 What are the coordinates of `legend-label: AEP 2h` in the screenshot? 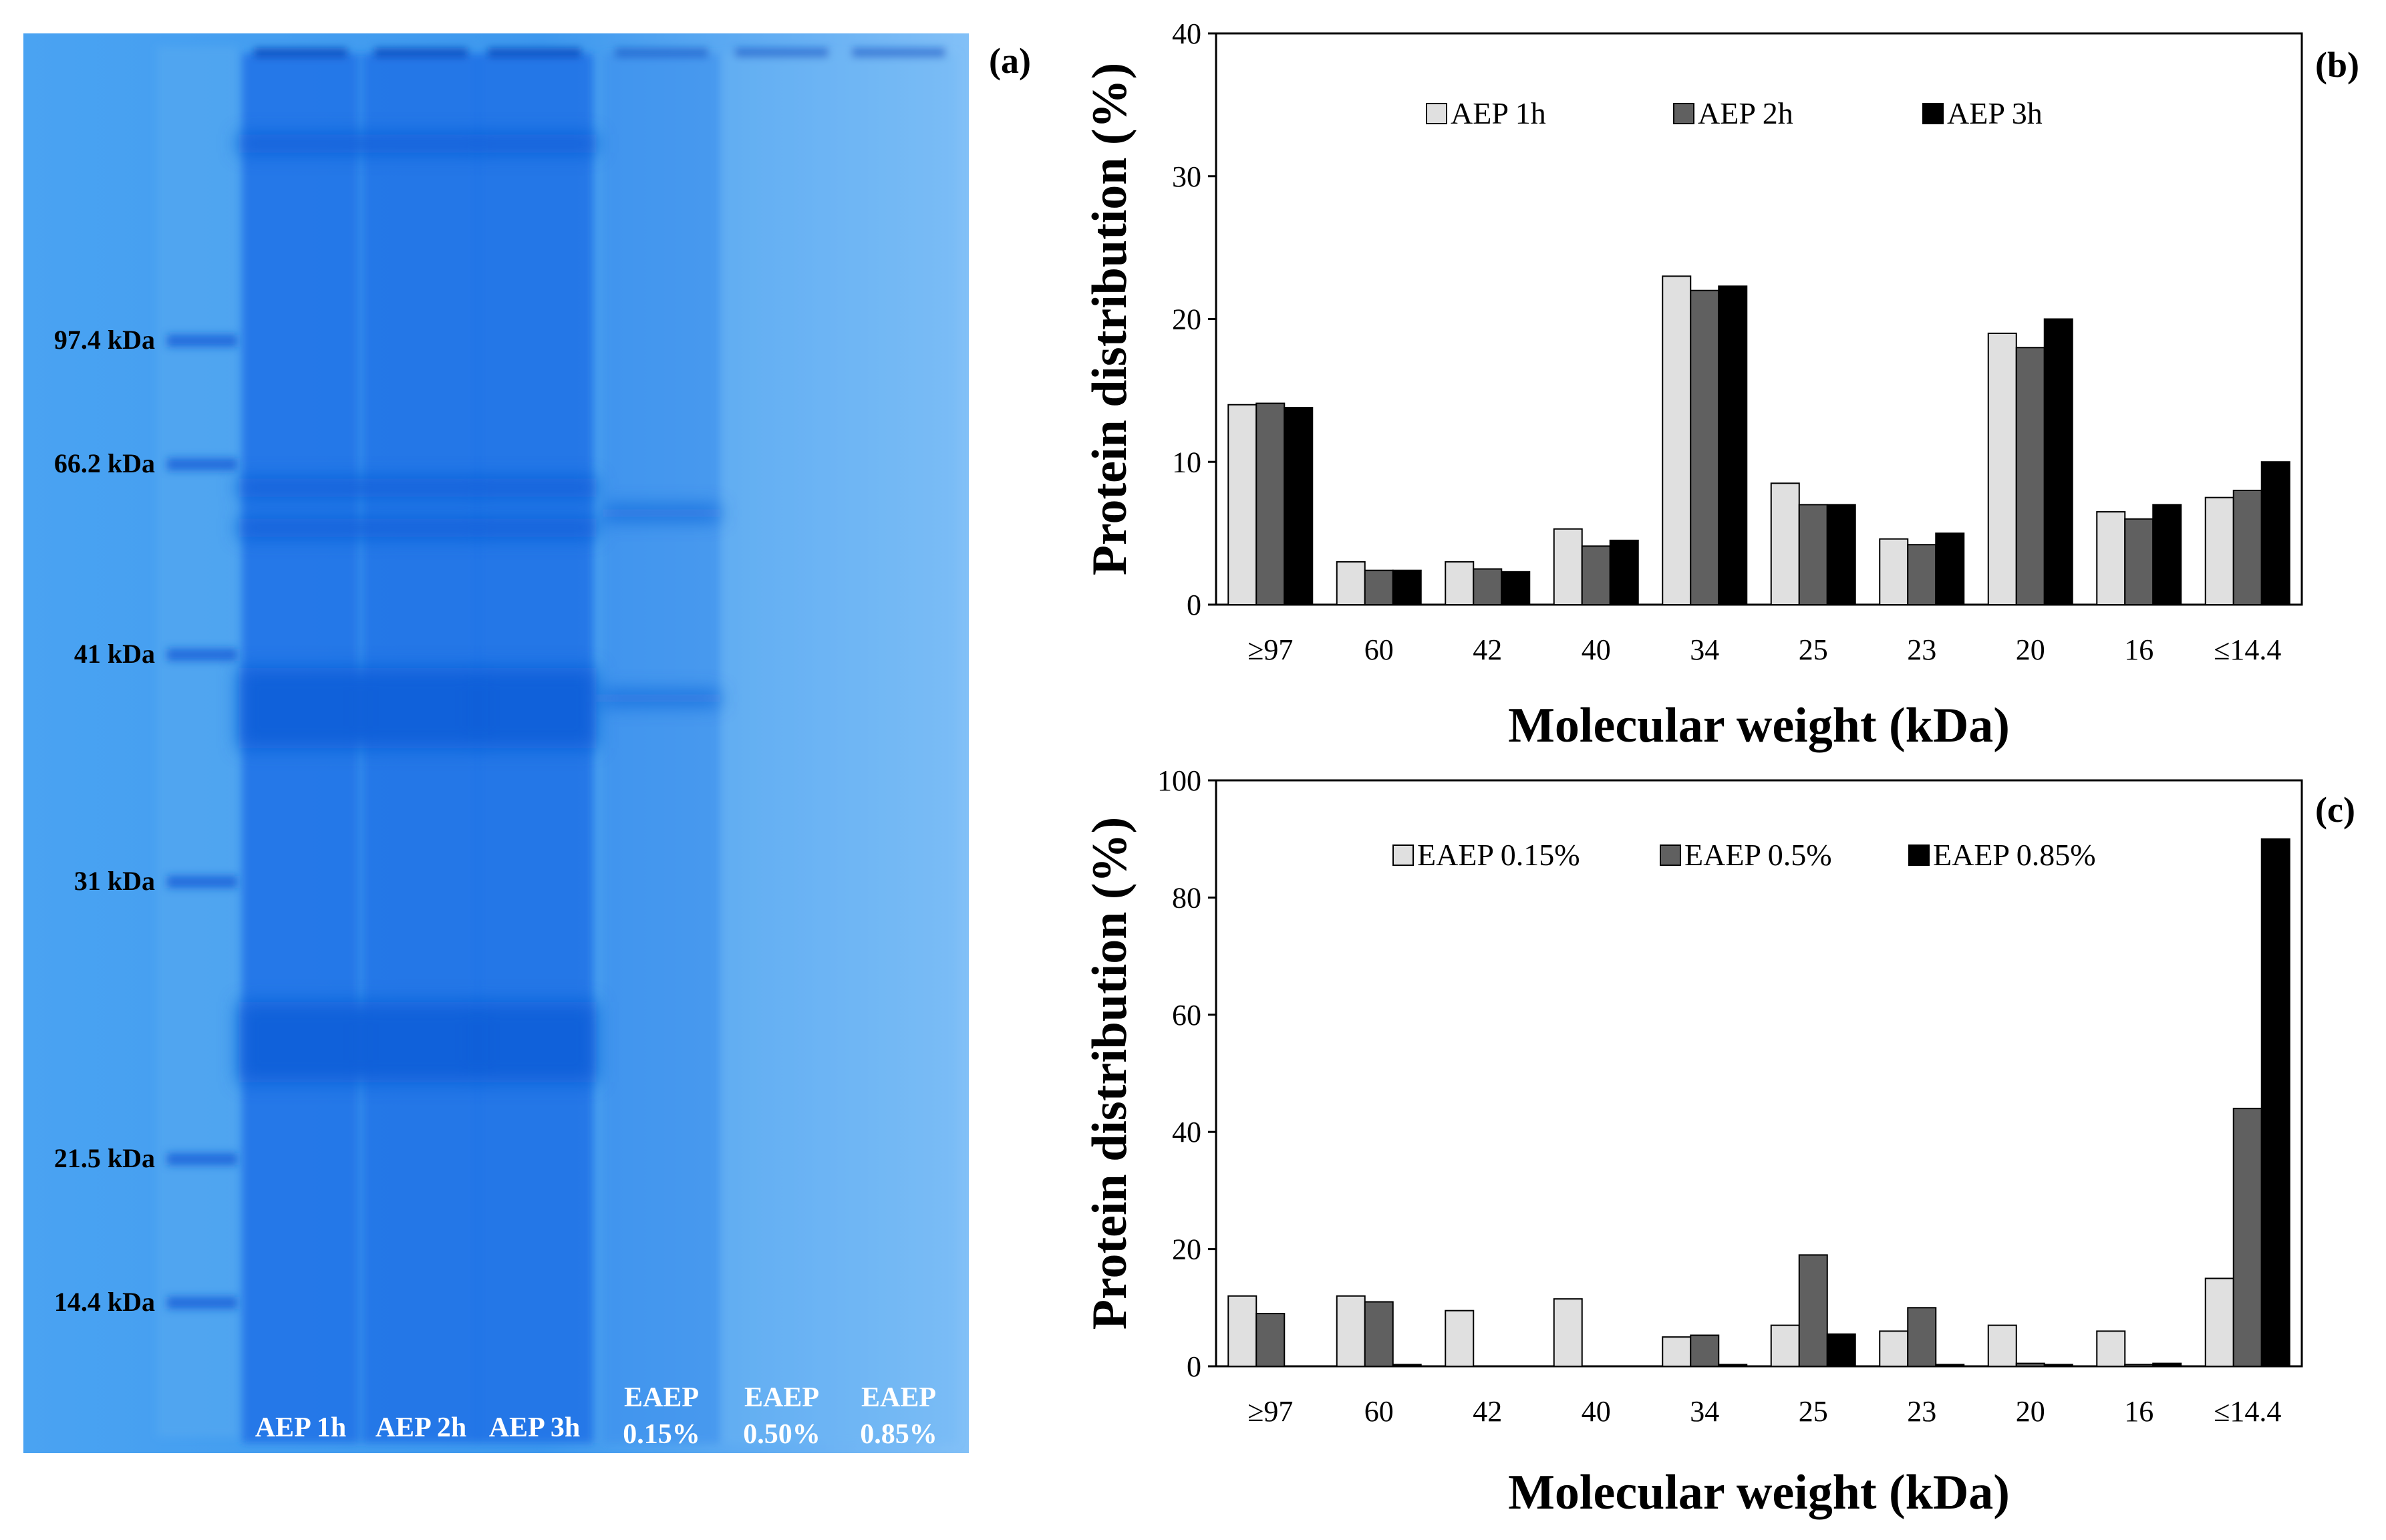 It's located at (1746, 113).